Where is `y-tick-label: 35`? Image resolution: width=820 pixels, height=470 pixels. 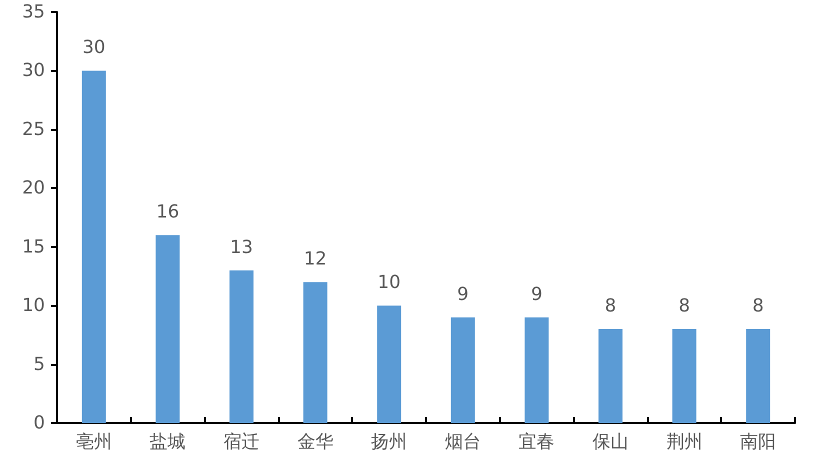
y-tick-label: 35 is located at coordinates (33, 12).